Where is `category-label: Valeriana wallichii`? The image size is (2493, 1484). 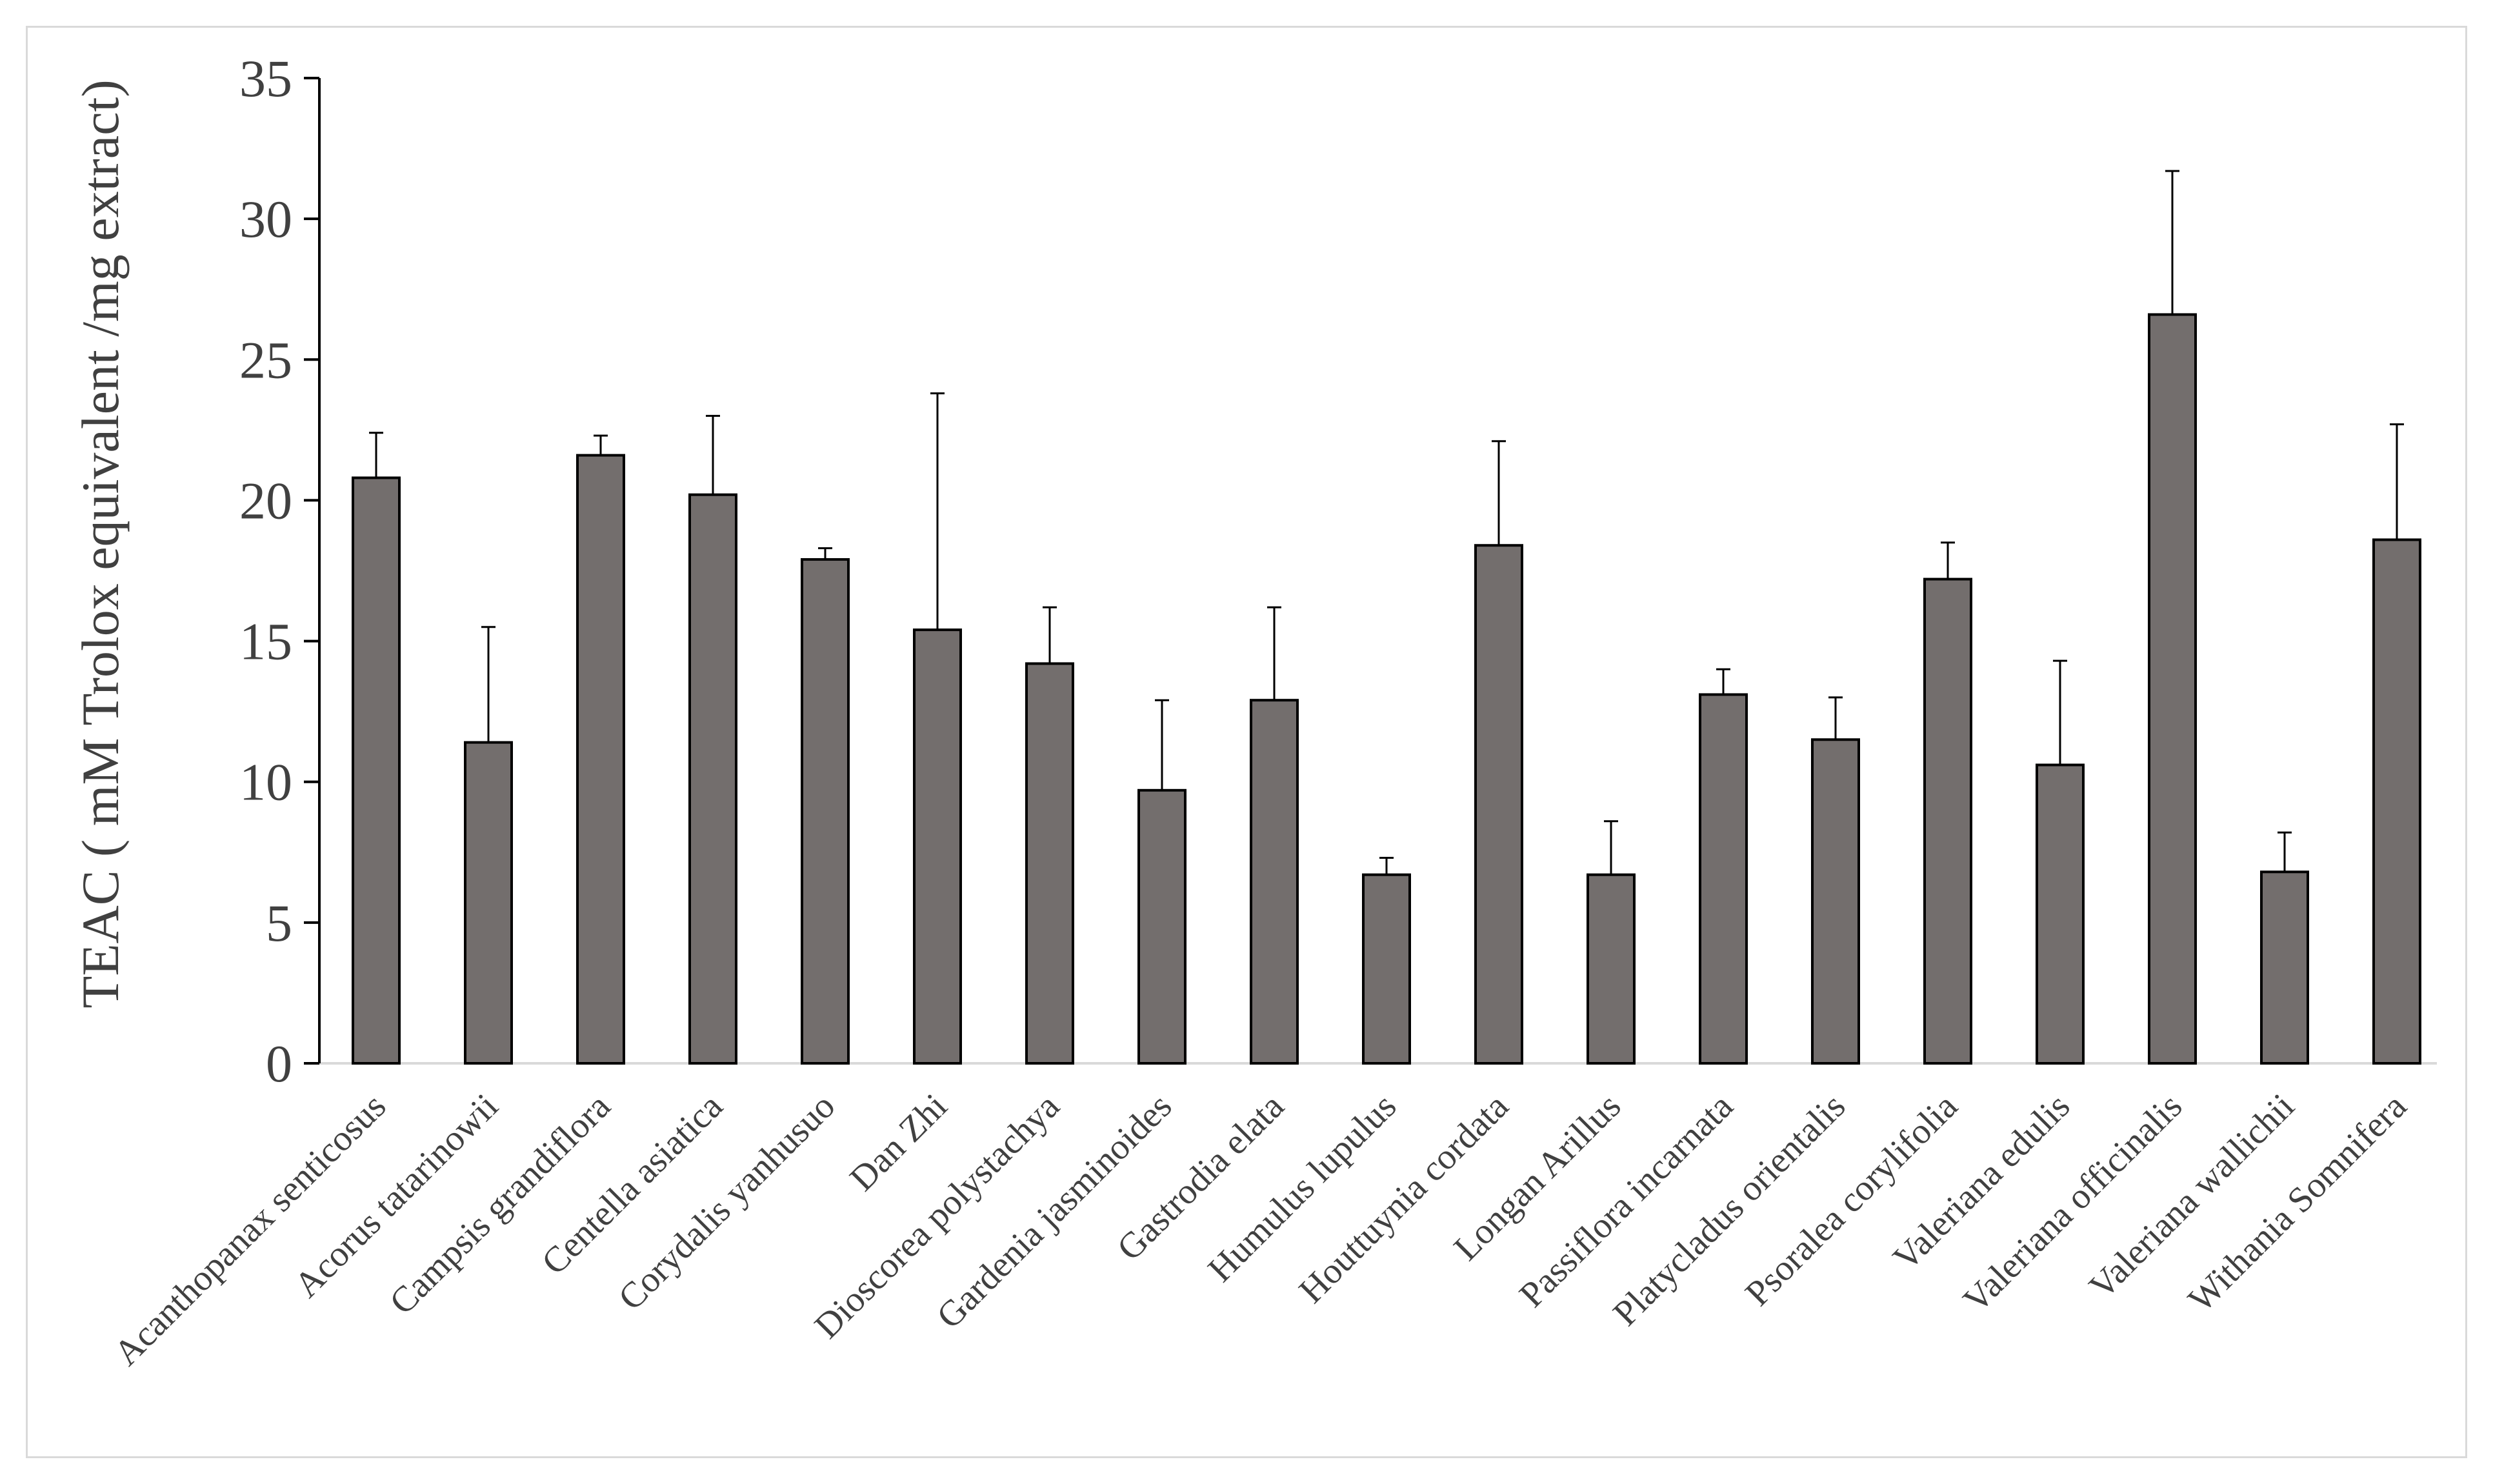
category-label: Valeriana wallichii is located at coordinates (2191, 1196).